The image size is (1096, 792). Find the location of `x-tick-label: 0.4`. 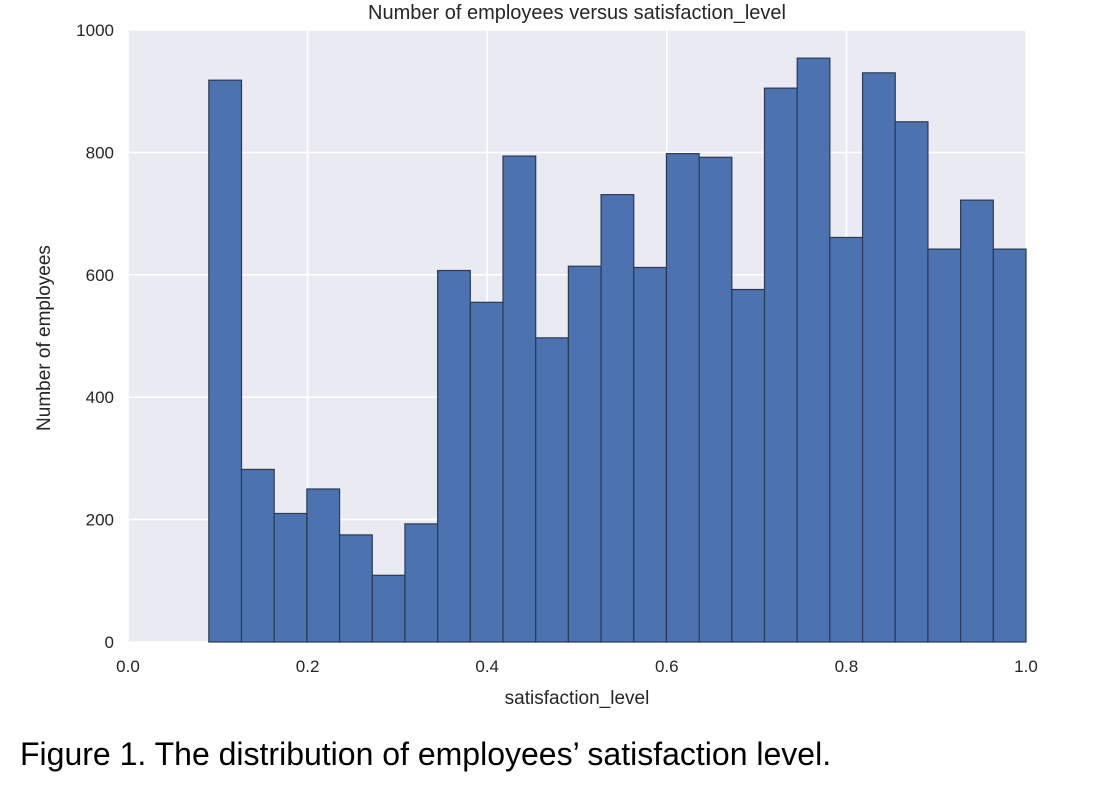

x-tick-label: 0.4 is located at coordinates (487, 666).